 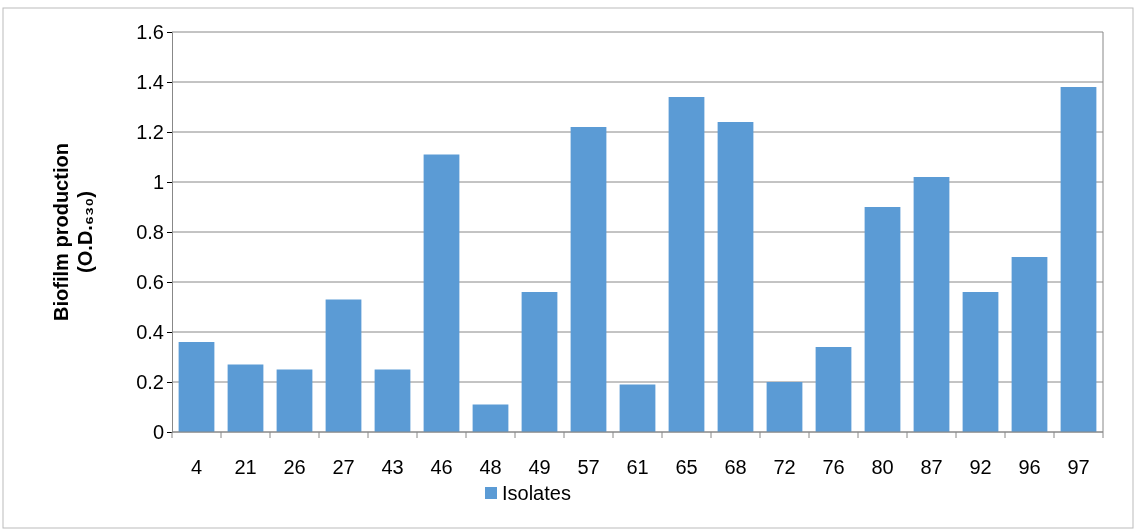 What do you see at coordinates (245, 467) in the screenshot?
I see `x-tick-label: 21` at bounding box center [245, 467].